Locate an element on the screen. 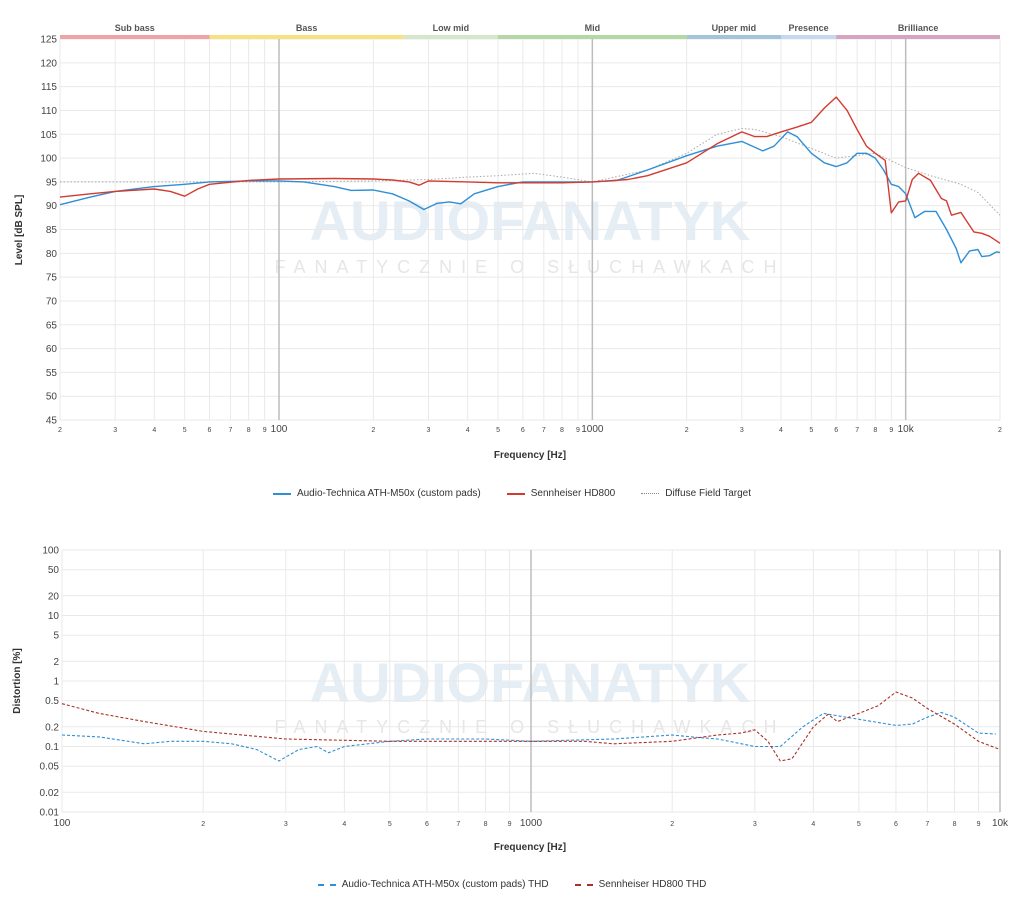  legend-item-target: Diffuse Field Target is located at coordinates (696, 493).